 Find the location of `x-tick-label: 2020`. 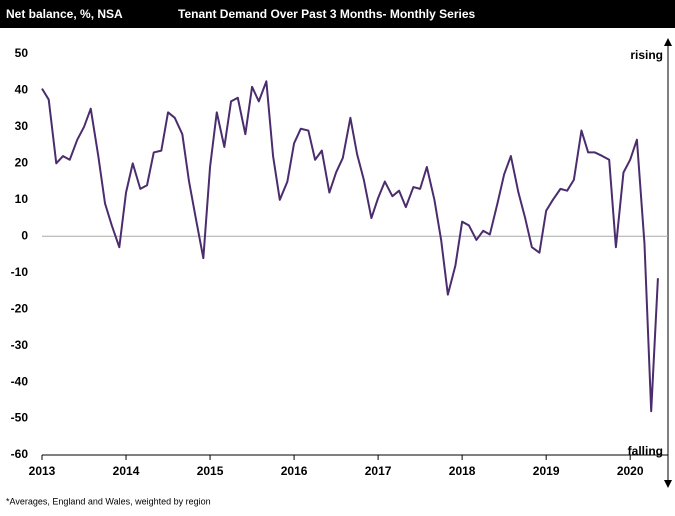

x-tick-label: 2020 is located at coordinates (630, 471).